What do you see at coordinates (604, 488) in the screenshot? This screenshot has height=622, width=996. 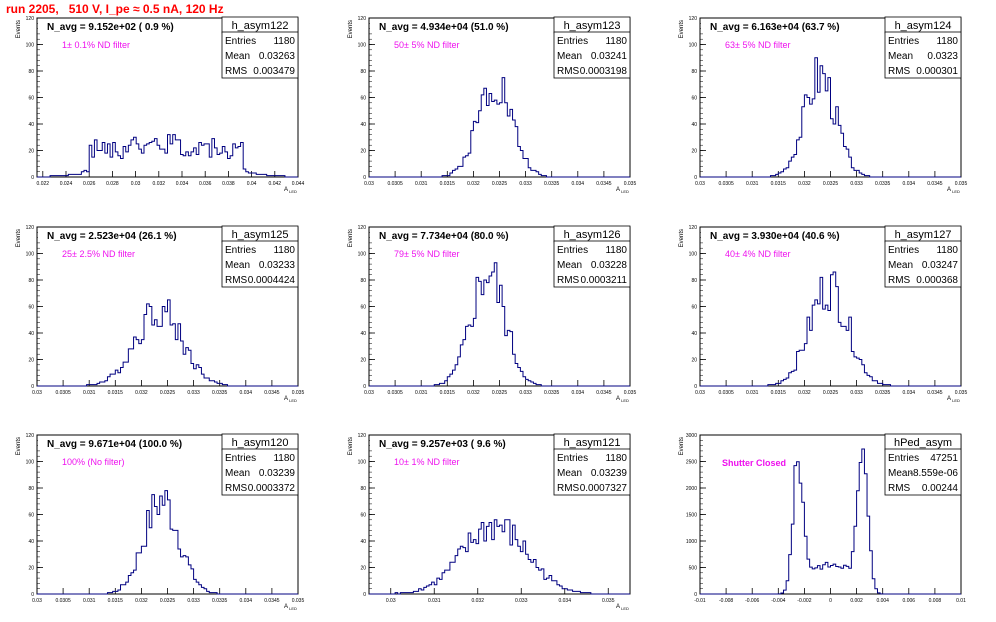 I see `stats-value: 0.0007327` at bounding box center [604, 488].